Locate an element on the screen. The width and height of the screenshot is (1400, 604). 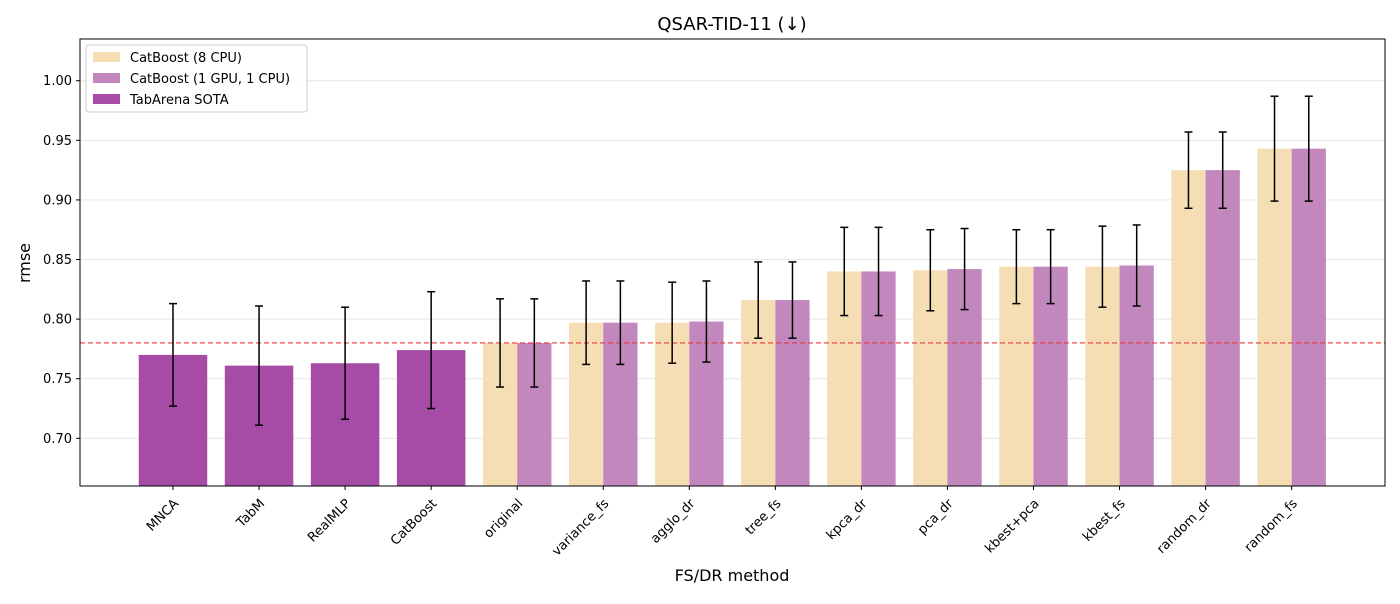
y-tick-label-6: 1.00 is located at coordinates (57, 81).